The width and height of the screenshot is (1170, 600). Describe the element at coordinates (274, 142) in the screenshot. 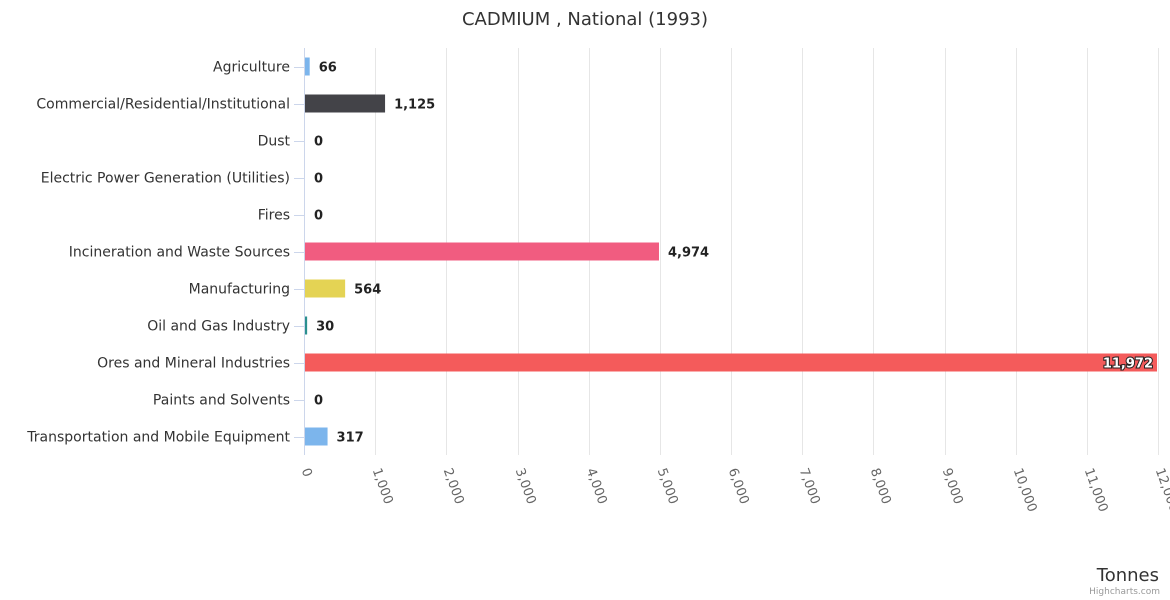

I see `category-label: Dust` at that location.